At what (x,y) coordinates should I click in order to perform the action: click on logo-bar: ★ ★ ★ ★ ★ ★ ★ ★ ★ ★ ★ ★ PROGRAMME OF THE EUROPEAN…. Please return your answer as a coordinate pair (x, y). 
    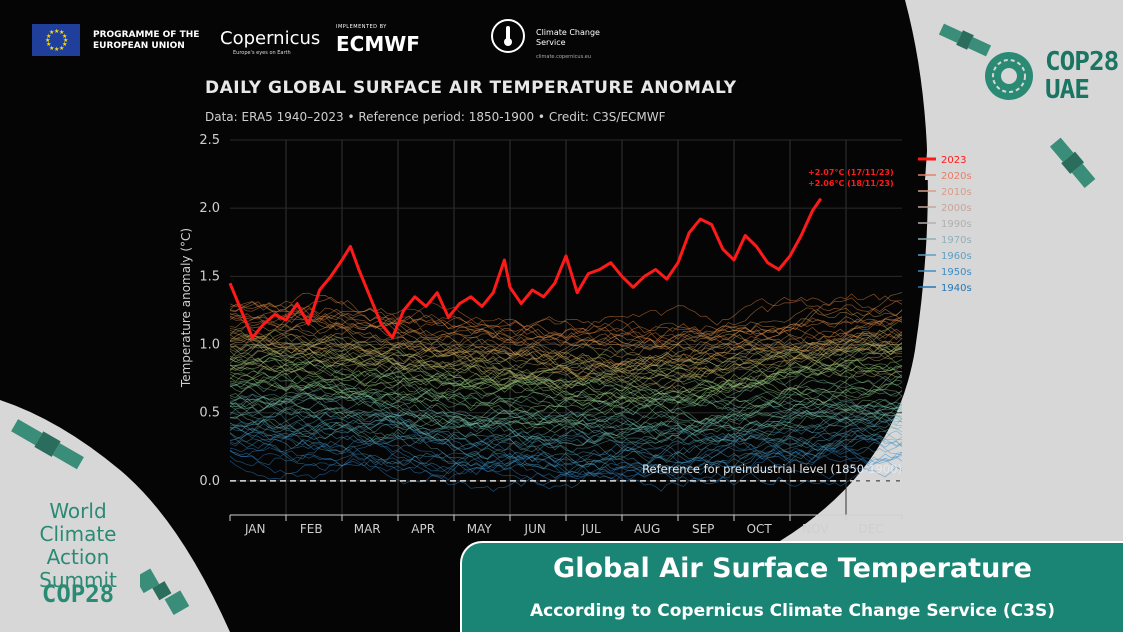
    Looking at the image, I should click on (561, 40).